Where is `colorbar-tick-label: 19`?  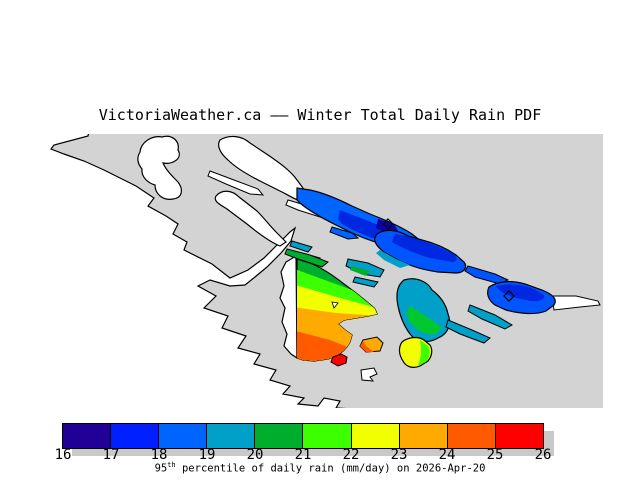
colorbar-tick-label: 19 is located at coordinates (207, 455).